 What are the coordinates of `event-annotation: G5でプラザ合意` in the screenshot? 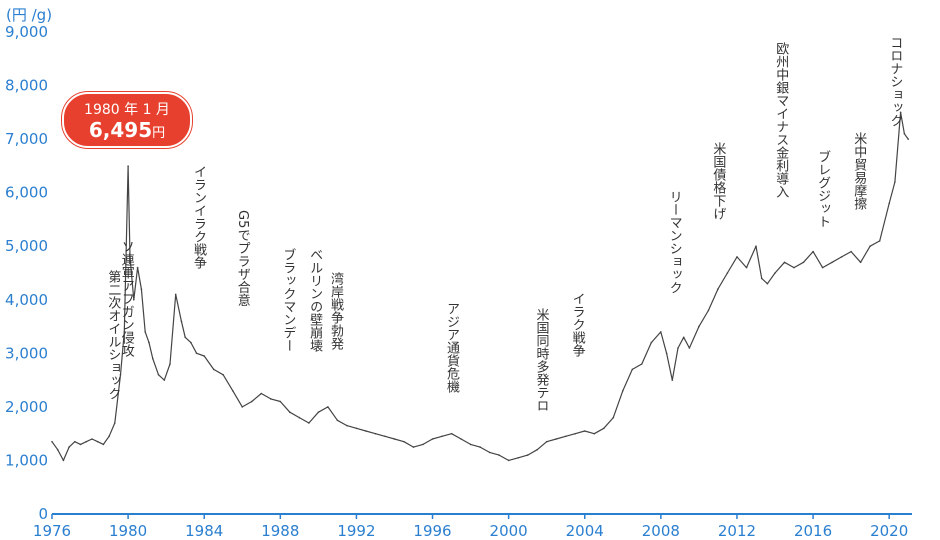 It's located at (243, 258).